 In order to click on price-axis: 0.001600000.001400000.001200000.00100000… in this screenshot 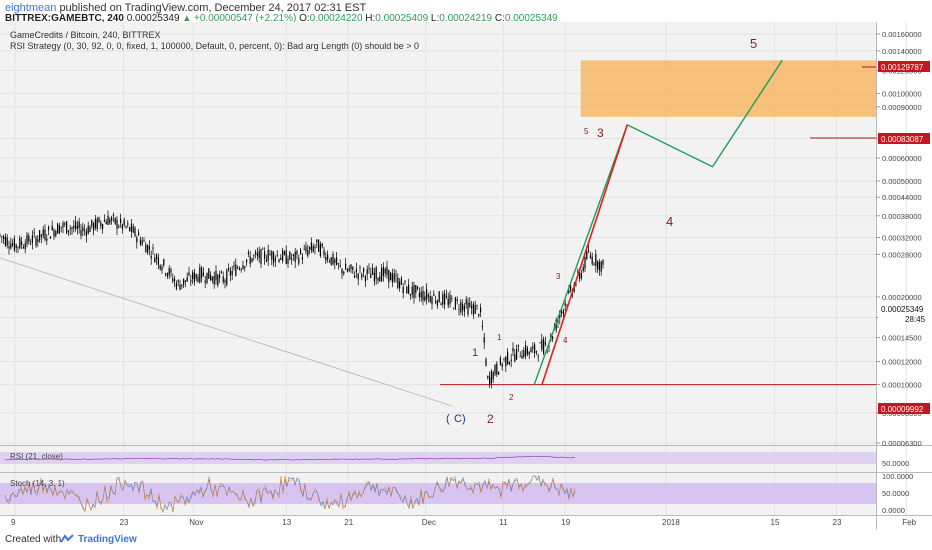, I will do `click(899, 239)`.